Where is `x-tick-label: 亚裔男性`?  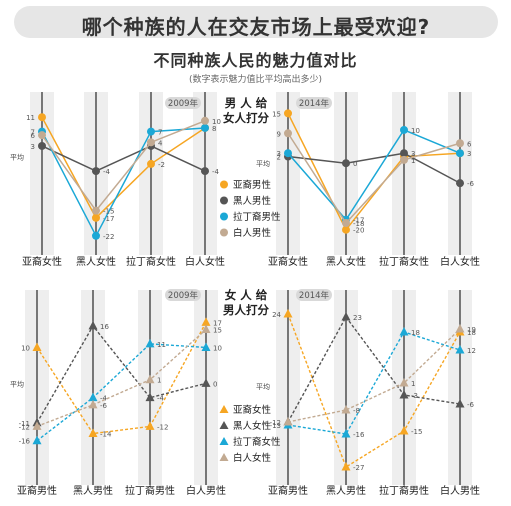 x-tick-label: 亚裔男性 is located at coordinates (288, 490).